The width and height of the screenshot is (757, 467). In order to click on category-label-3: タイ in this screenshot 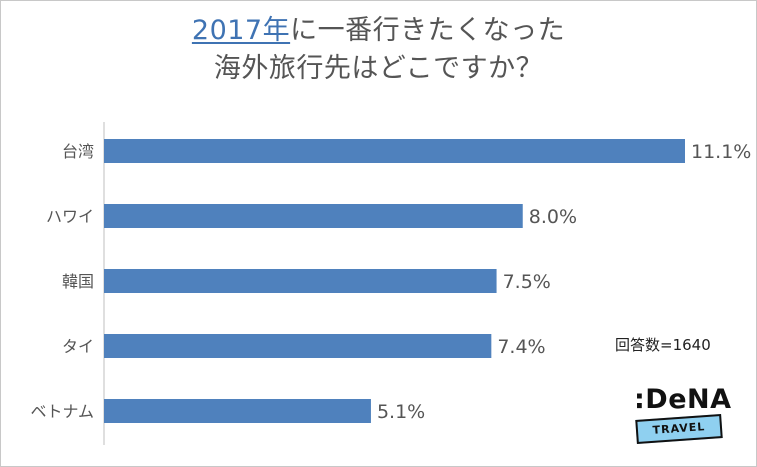, I will do `click(78, 346)`.